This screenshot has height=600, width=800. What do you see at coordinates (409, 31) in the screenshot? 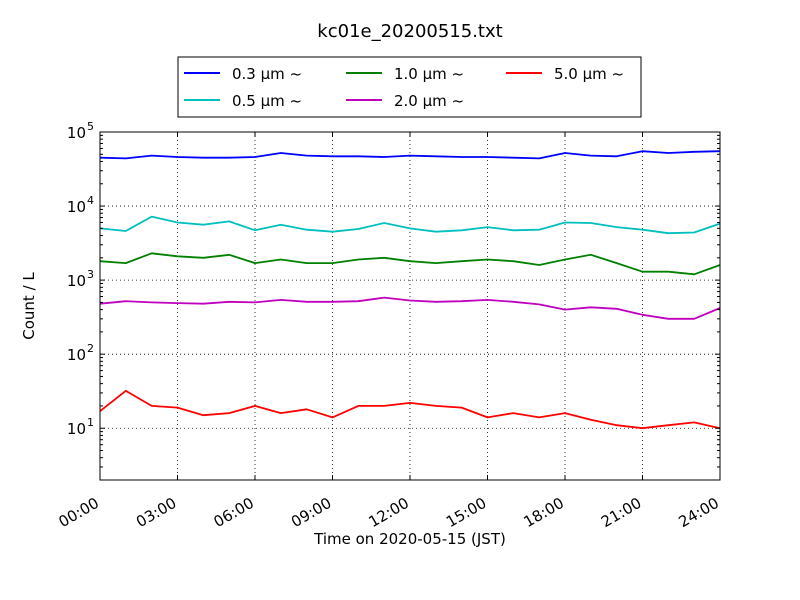
I see `chart-title: kc01e_20200515.txt` at bounding box center [409, 31].